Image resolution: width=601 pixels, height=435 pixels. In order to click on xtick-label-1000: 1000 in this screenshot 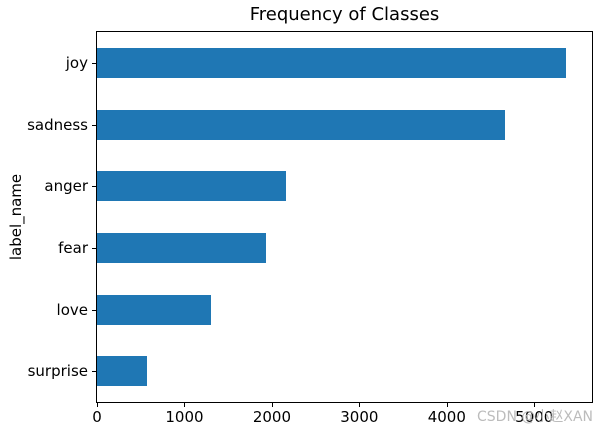, I will do `click(184, 417)`.